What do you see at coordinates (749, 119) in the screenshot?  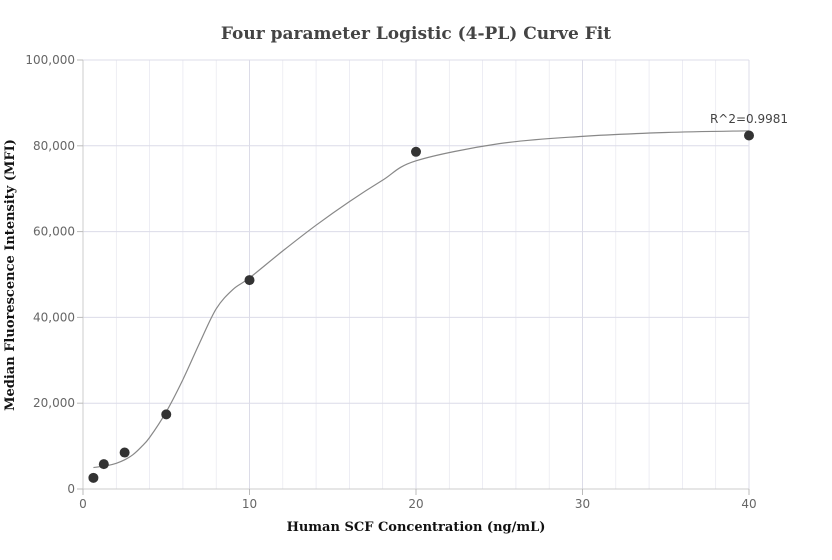 I see `r-squared-annotation: R^2=0.9981` at bounding box center [749, 119].